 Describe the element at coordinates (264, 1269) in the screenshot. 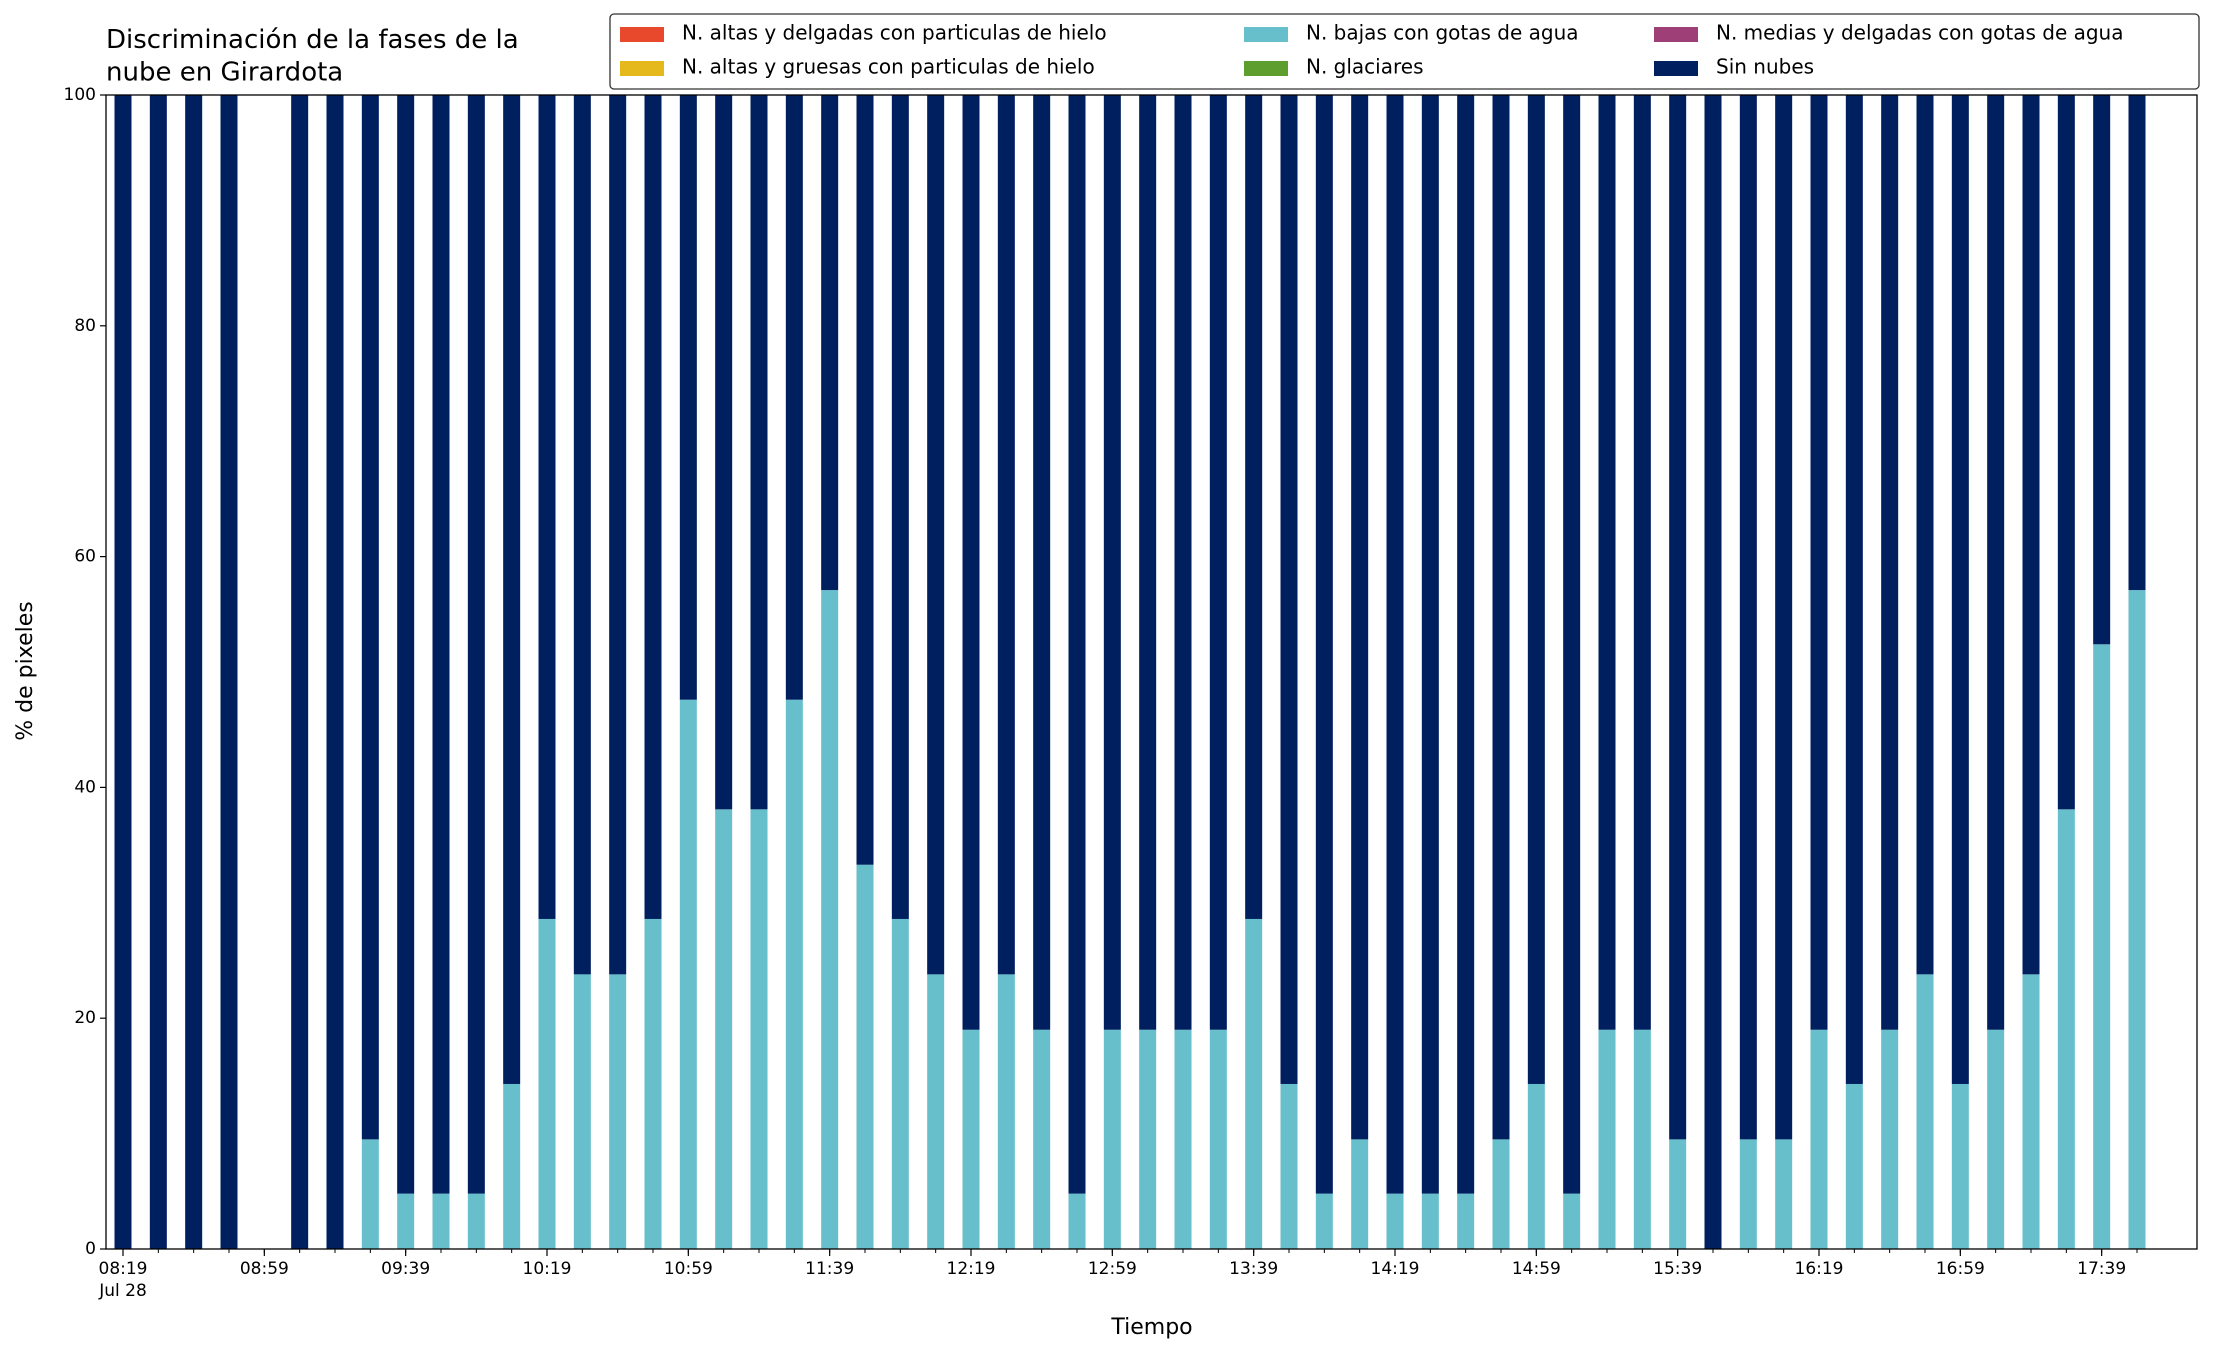

I see `x-tick-label: 08:59` at that location.